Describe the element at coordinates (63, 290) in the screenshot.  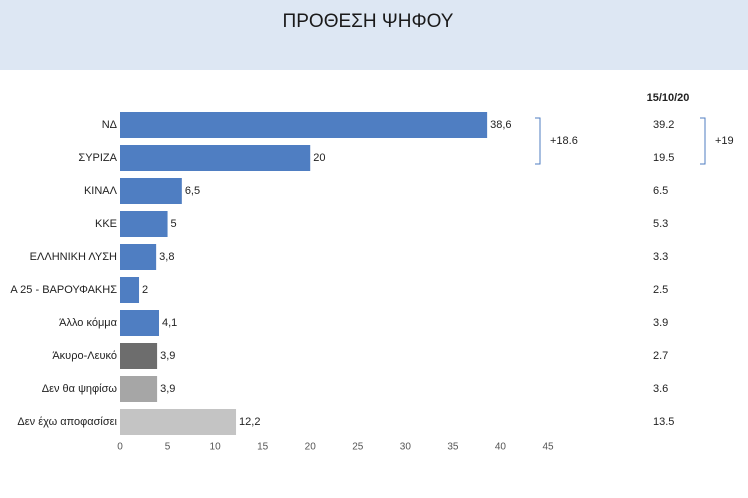
I see `y-tick-label: Α 25 - ΒΑΡΟΥΦΑΚΗΣ` at that location.